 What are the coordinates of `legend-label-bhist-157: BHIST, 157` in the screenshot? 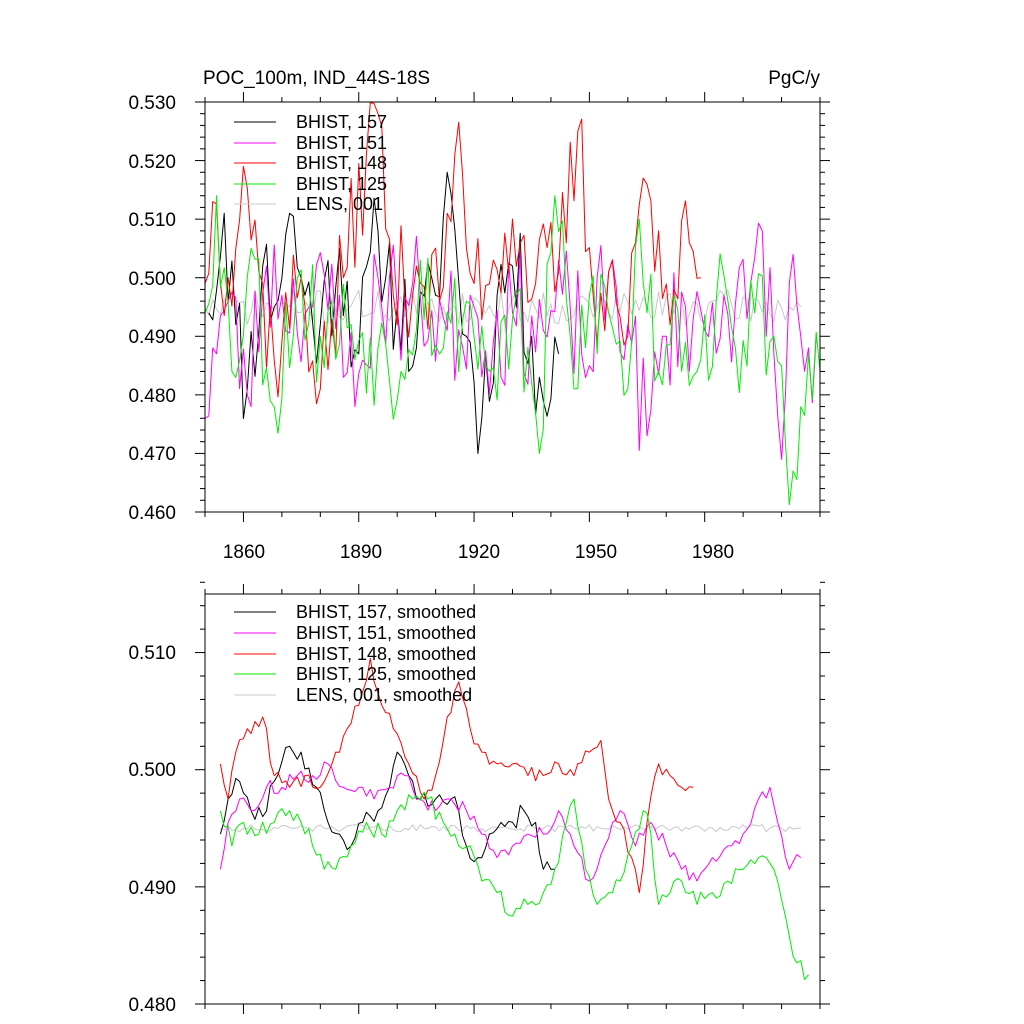 It's located at (341, 122).